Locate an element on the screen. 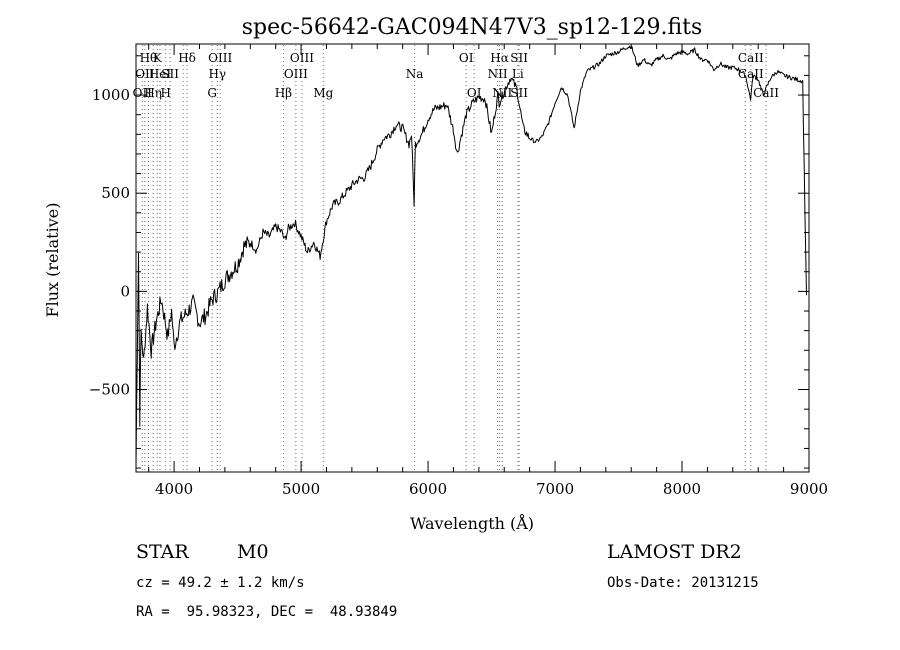  x-tick-label: 7000 is located at coordinates (555, 489).